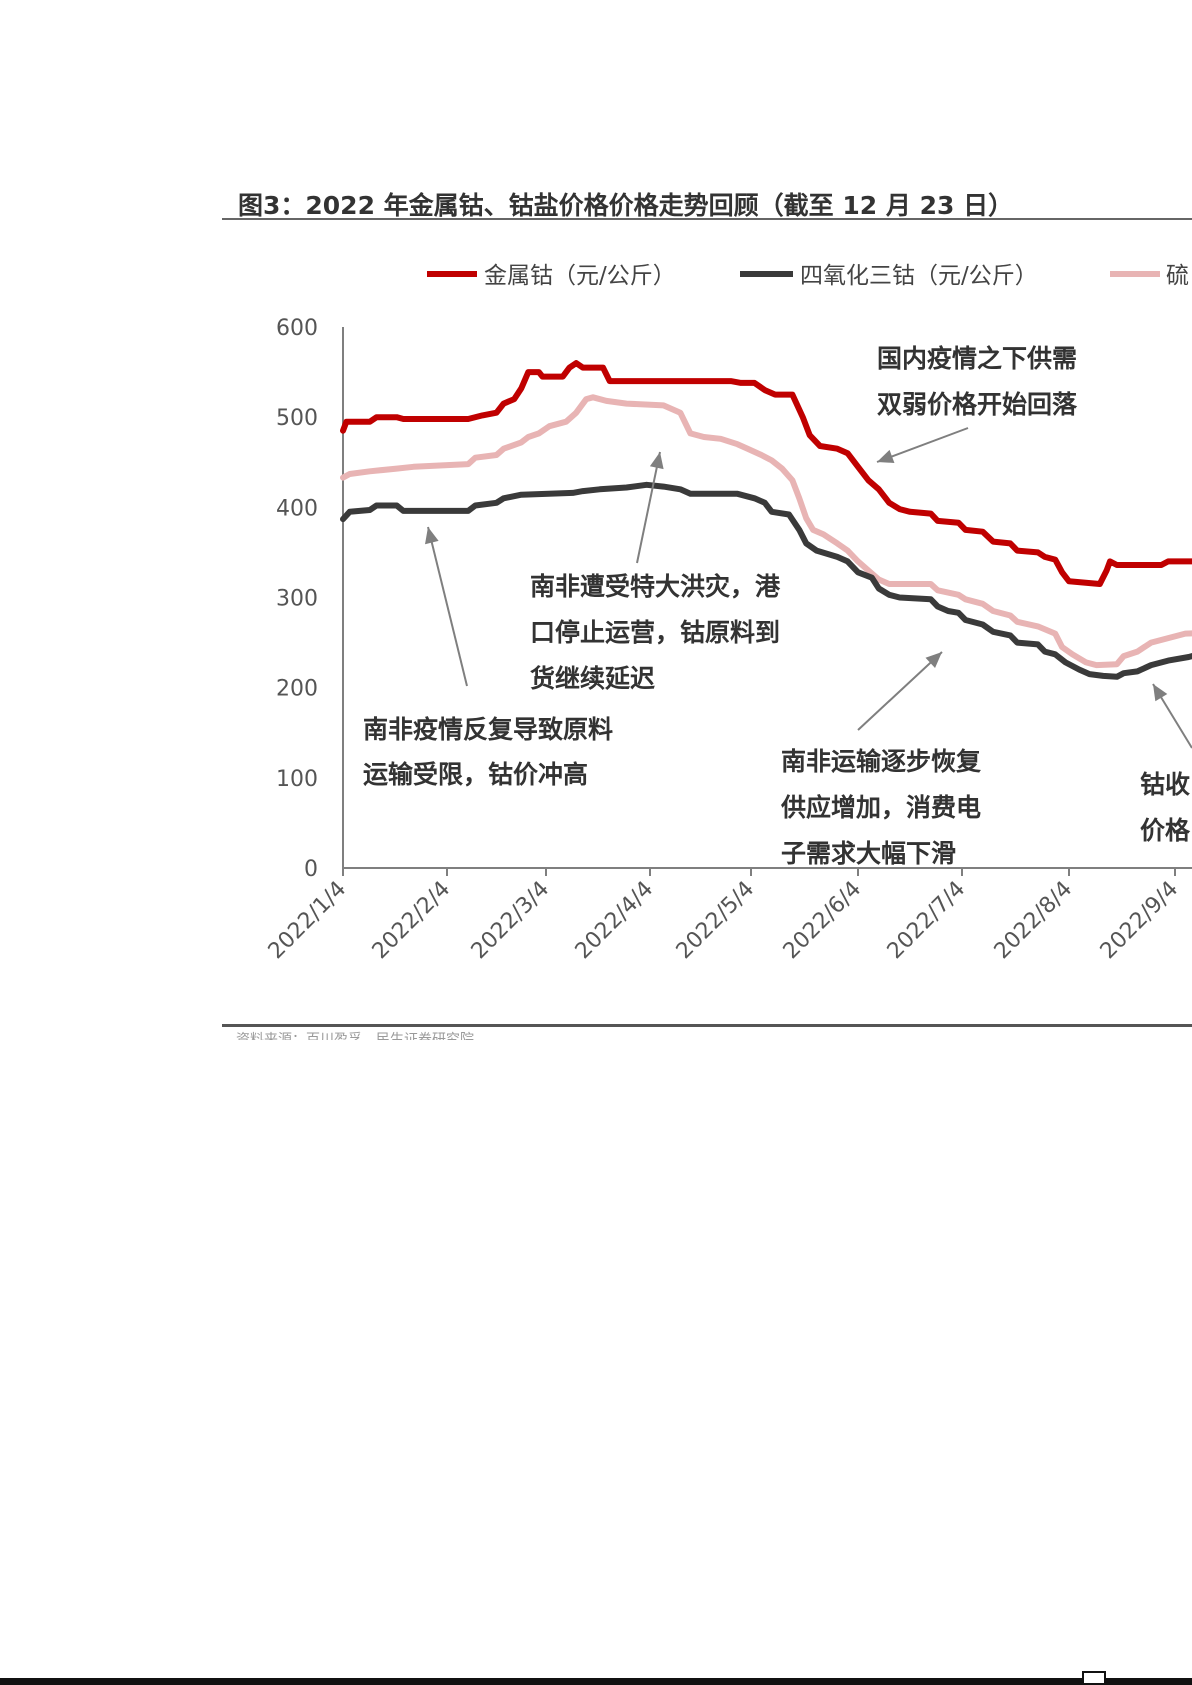 The image size is (1192, 1685). What do you see at coordinates (919, 276) in the screenshot?
I see `legend-label: 四氧化三钴（元/公斤）` at bounding box center [919, 276].